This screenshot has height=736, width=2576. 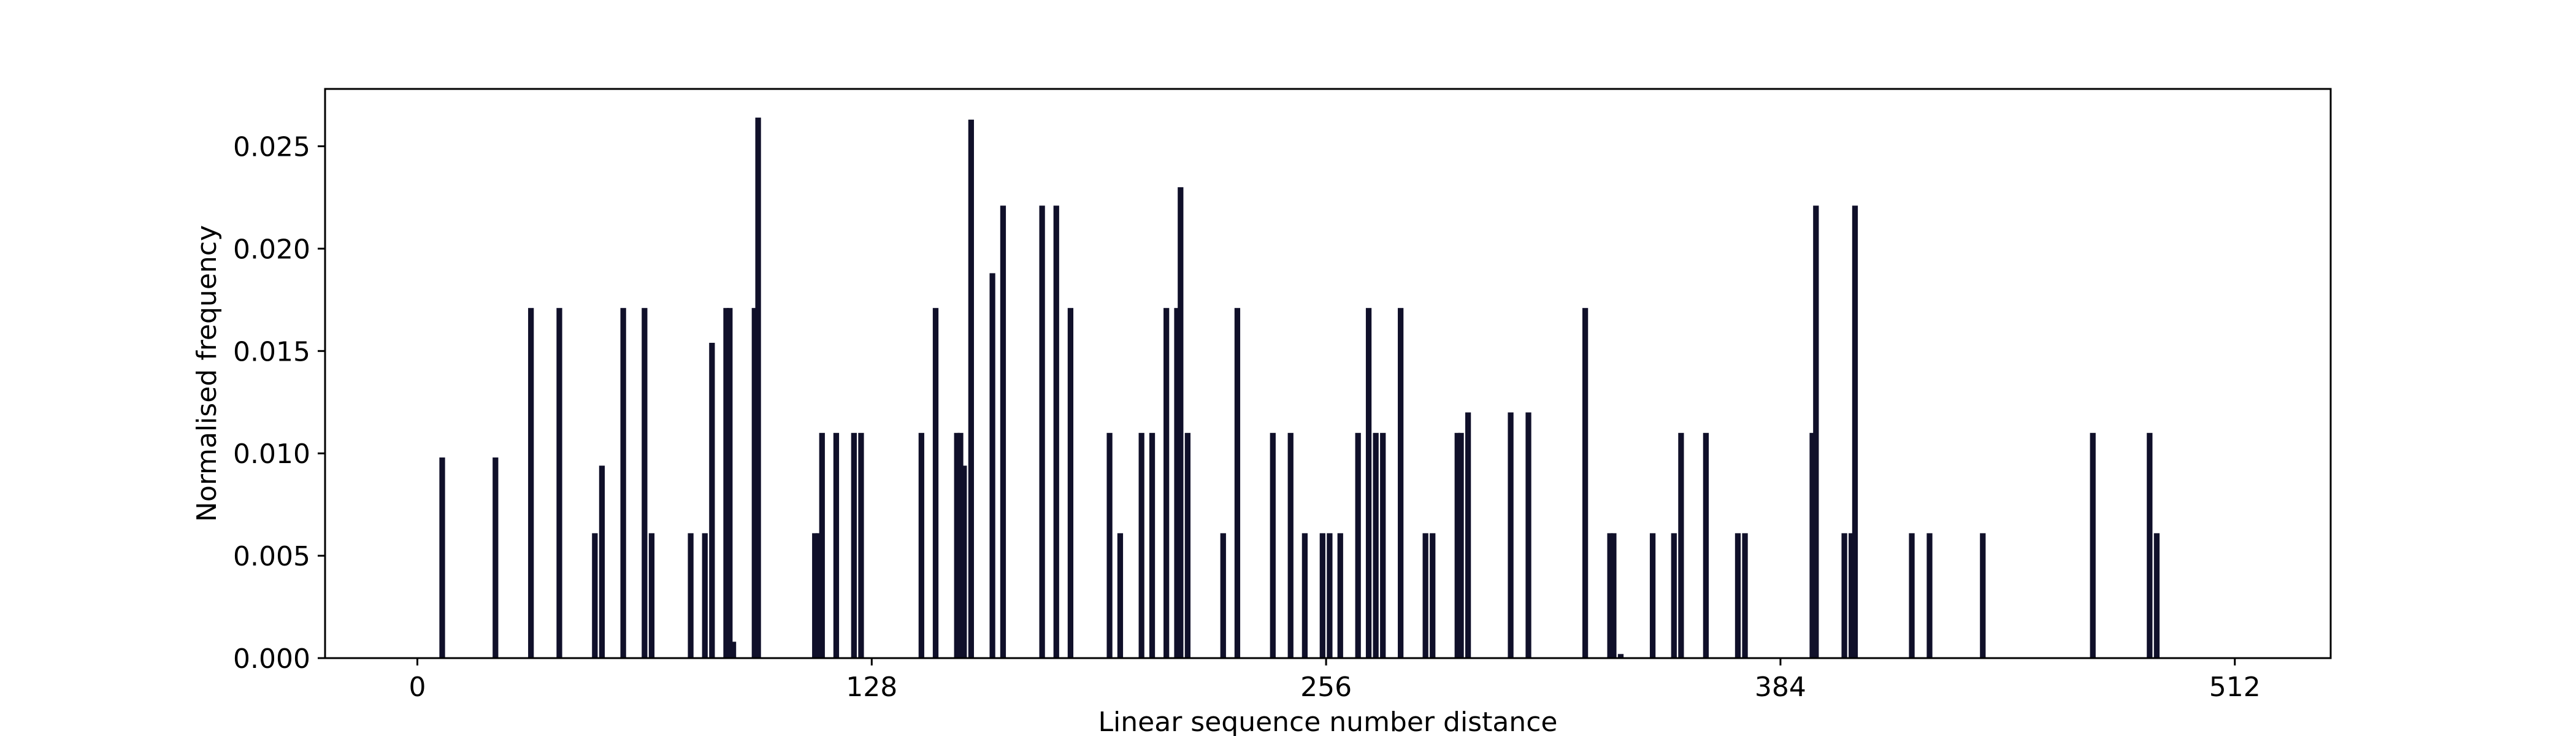 I want to click on x-tick-label: 128, so click(x=871, y=687).